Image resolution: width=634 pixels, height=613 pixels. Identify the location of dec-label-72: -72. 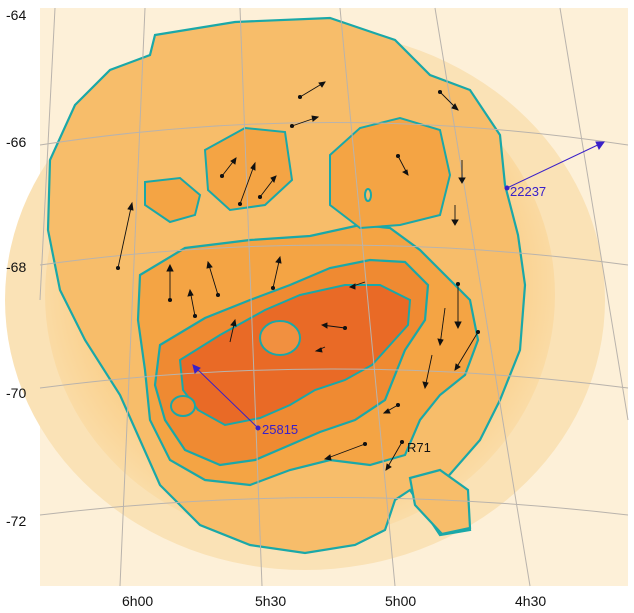
(16, 521).